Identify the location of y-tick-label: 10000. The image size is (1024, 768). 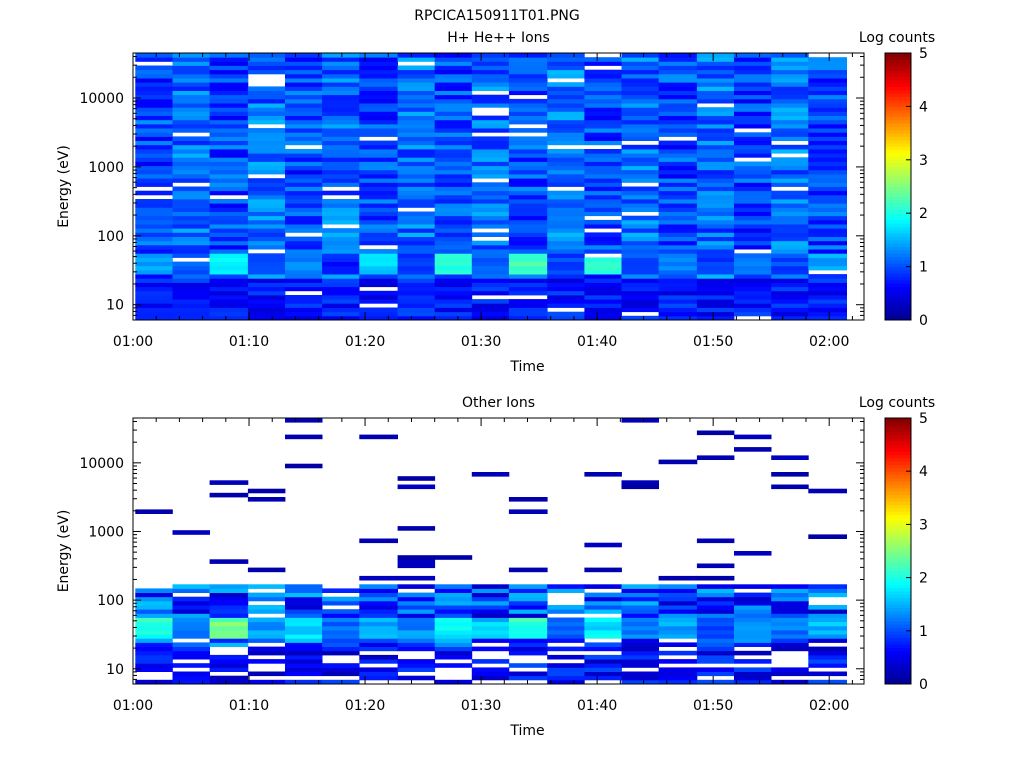
(101, 464).